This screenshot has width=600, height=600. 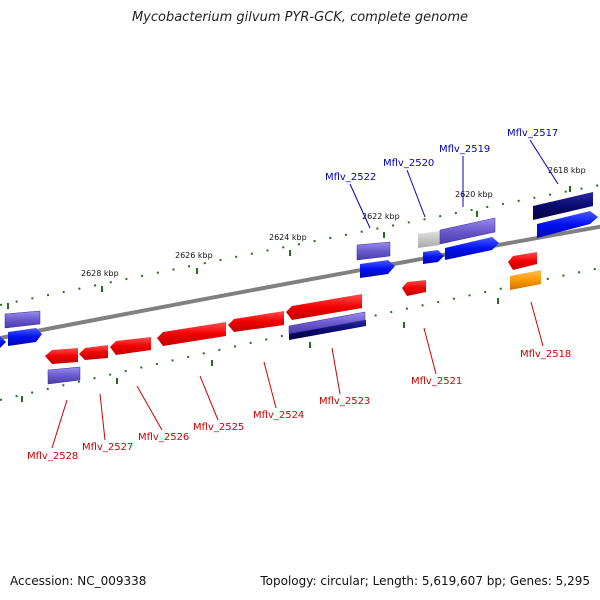 I want to click on gene-label: Mflv_2528, so click(x=52, y=456).